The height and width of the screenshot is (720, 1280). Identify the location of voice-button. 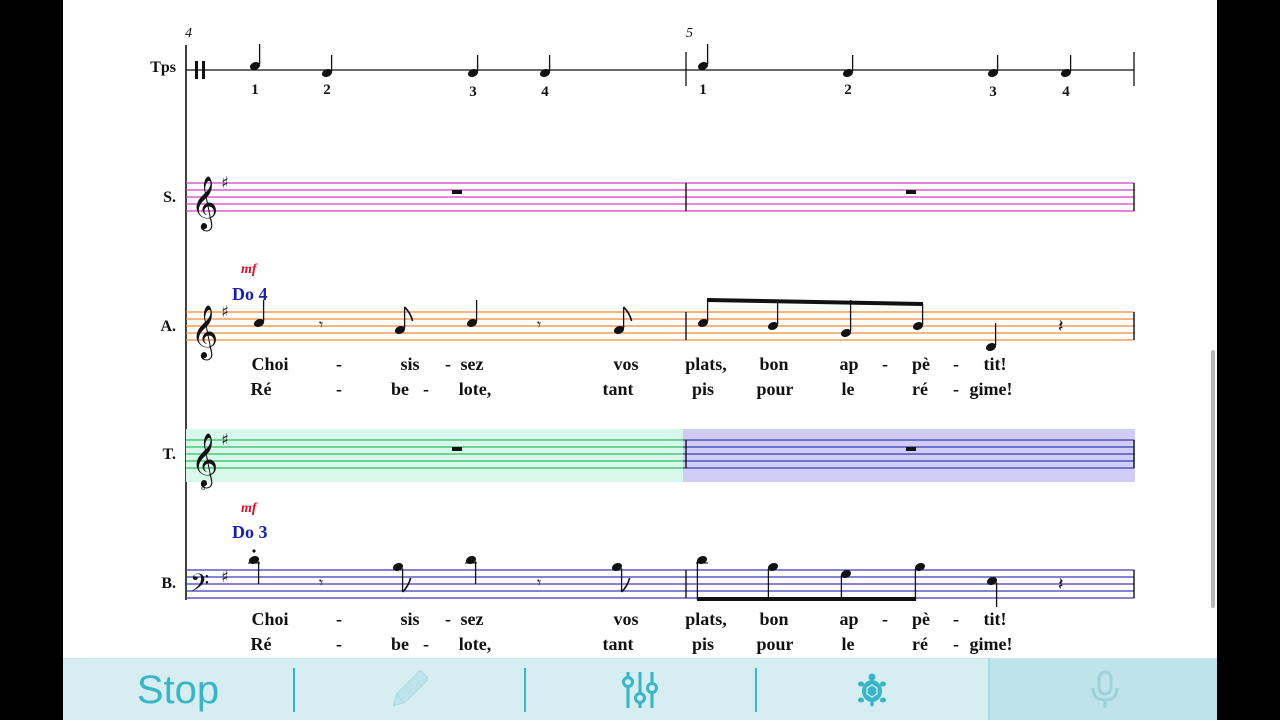
(1102, 689).